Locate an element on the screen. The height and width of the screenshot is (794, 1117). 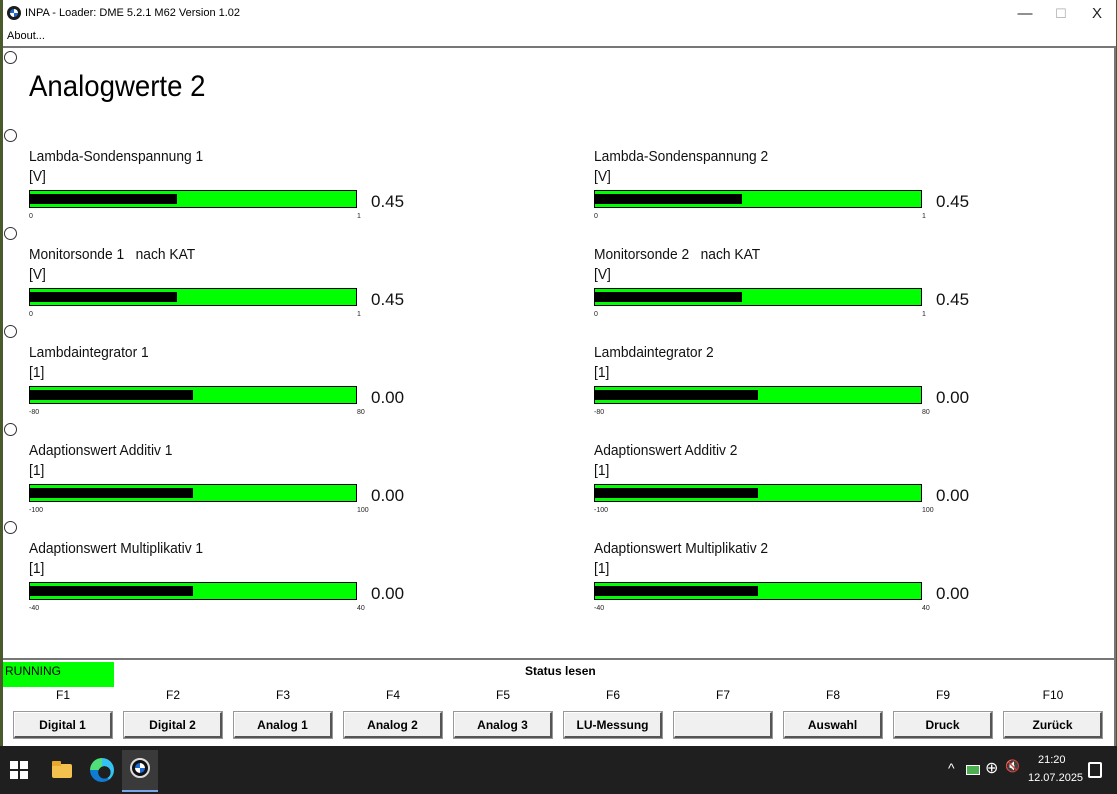
gauge-5: Lambdaintegrator 1 [1] 0.00 -80 80 is located at coordinates (239, 385).